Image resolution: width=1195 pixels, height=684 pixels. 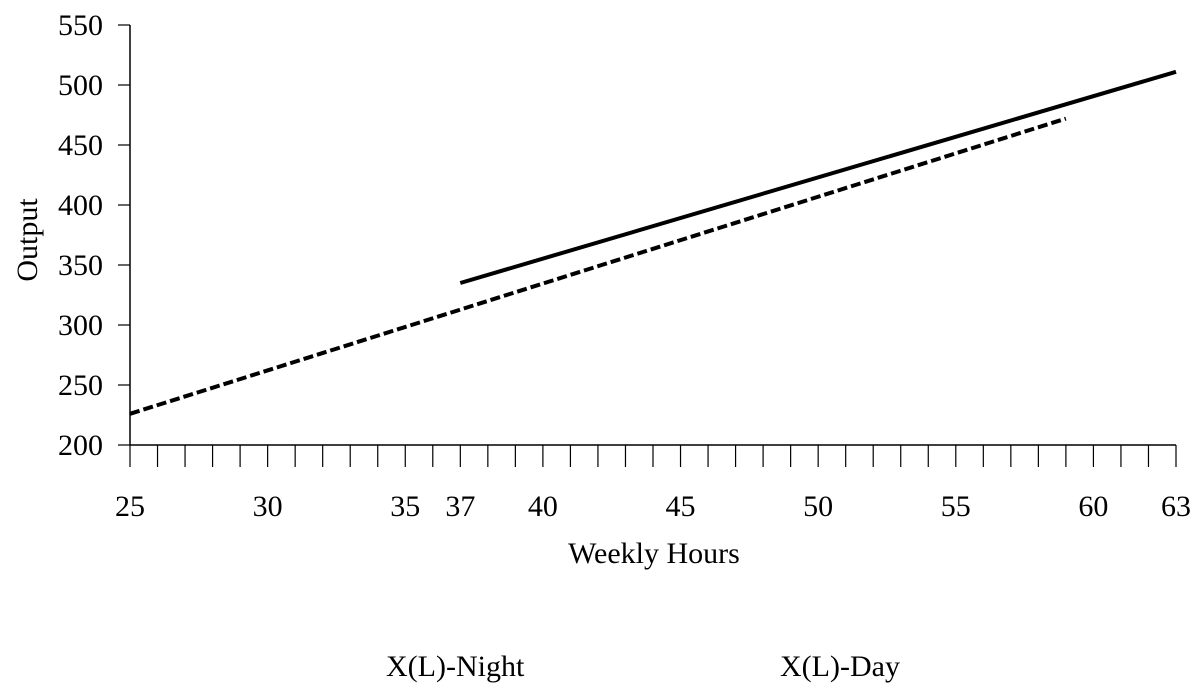 What do you see at coordinates (80, 25) in the screenshot?
I see `y-tick-label: 550` at bounding box center [80, 25].